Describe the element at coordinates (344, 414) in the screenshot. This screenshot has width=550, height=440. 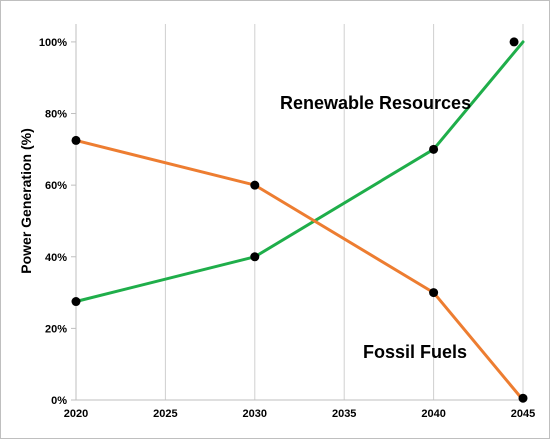
I see `x-tick-label-2035: 2035` at that location.